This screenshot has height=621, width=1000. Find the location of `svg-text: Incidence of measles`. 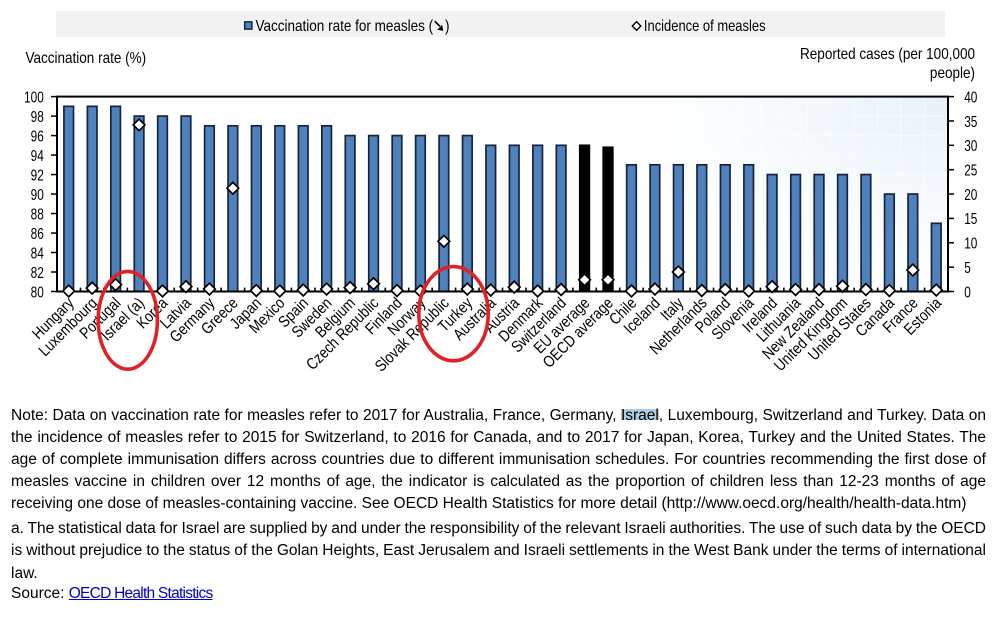

svg-text: Incidence of measles is located at coordinates (705, 27).